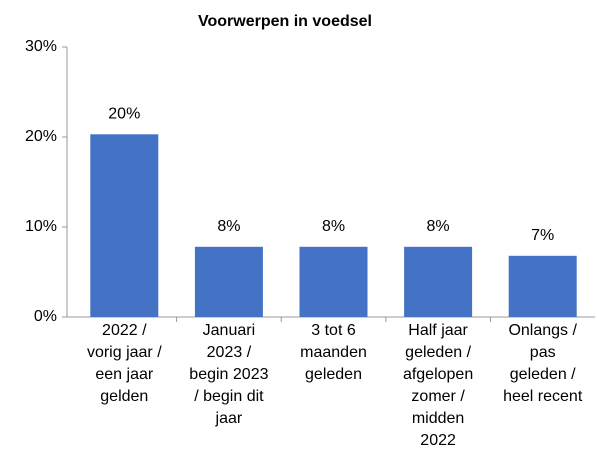 The height and width of the screenshot is (463, 597). I want to click on x-tick-label: heel recent, so click(543, 396).